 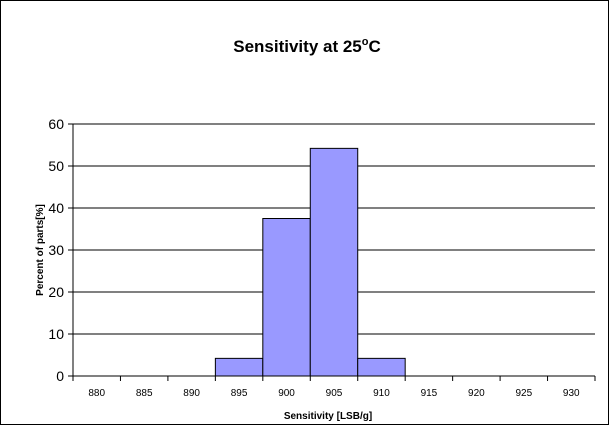 I want to click on chart-title-main: Sensitivity at 25, so click(x=297, y=46).